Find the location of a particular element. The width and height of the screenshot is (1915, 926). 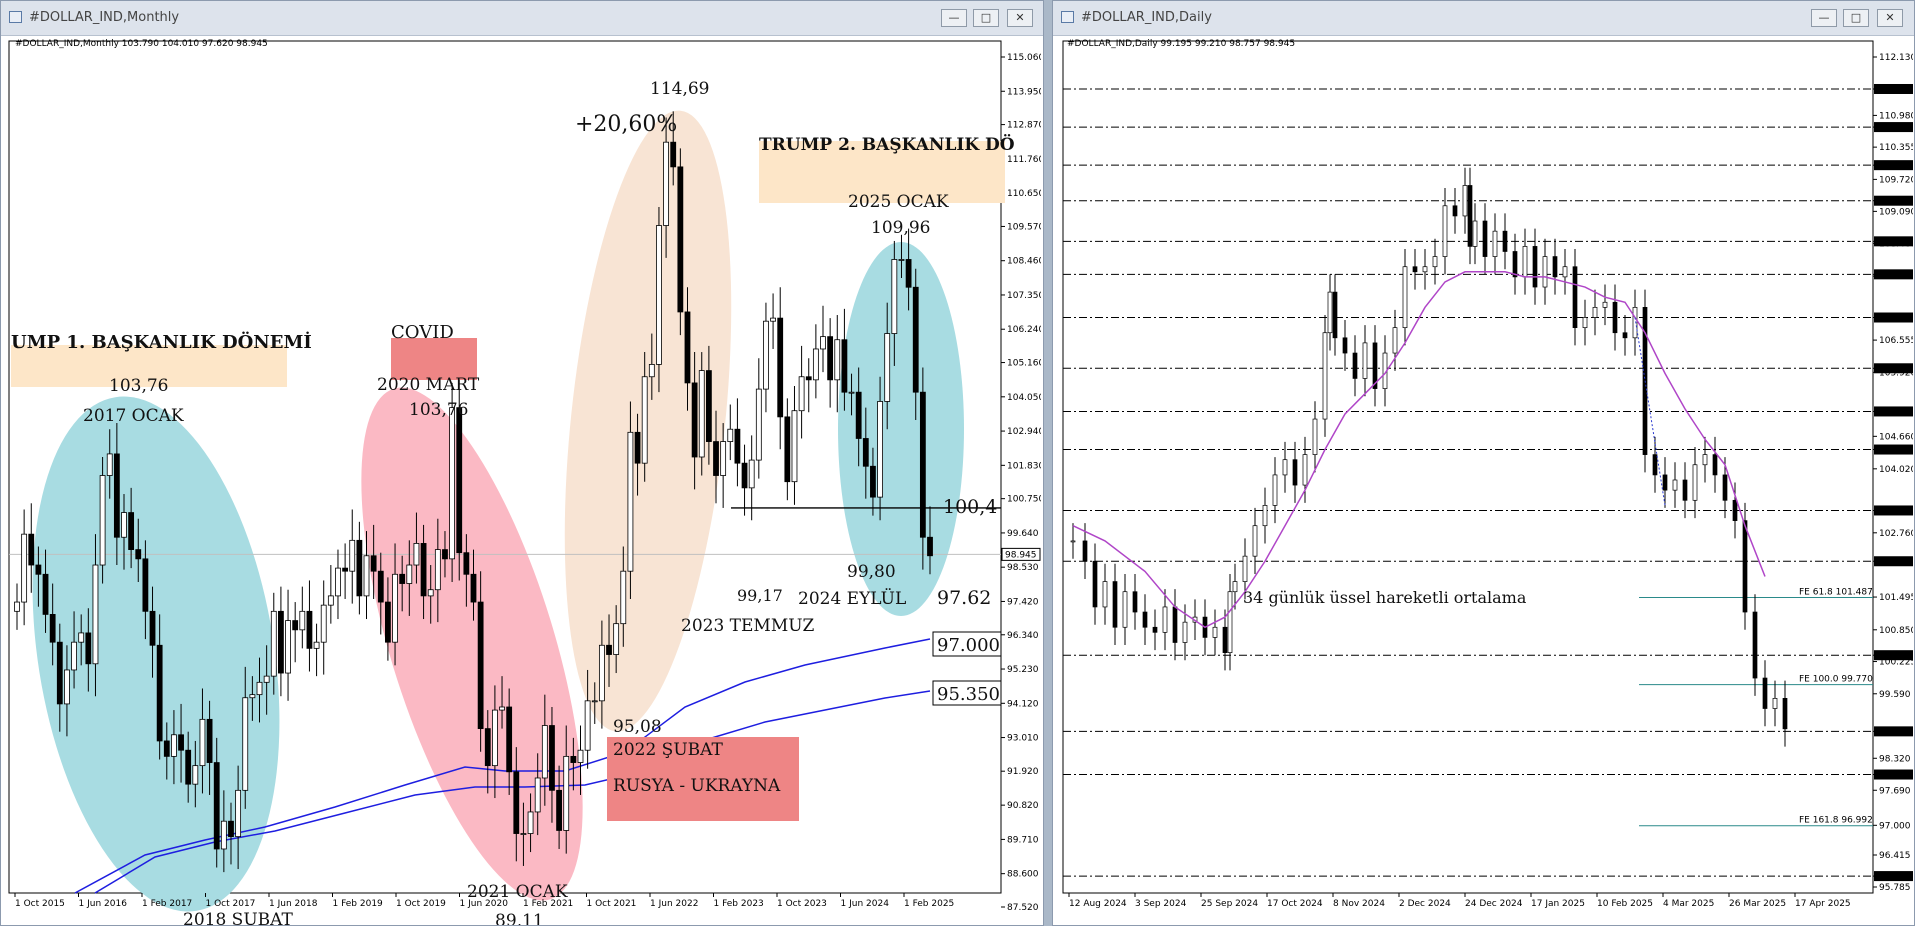

current-price-label: 98.945 is located at coordinates (1021, 555).